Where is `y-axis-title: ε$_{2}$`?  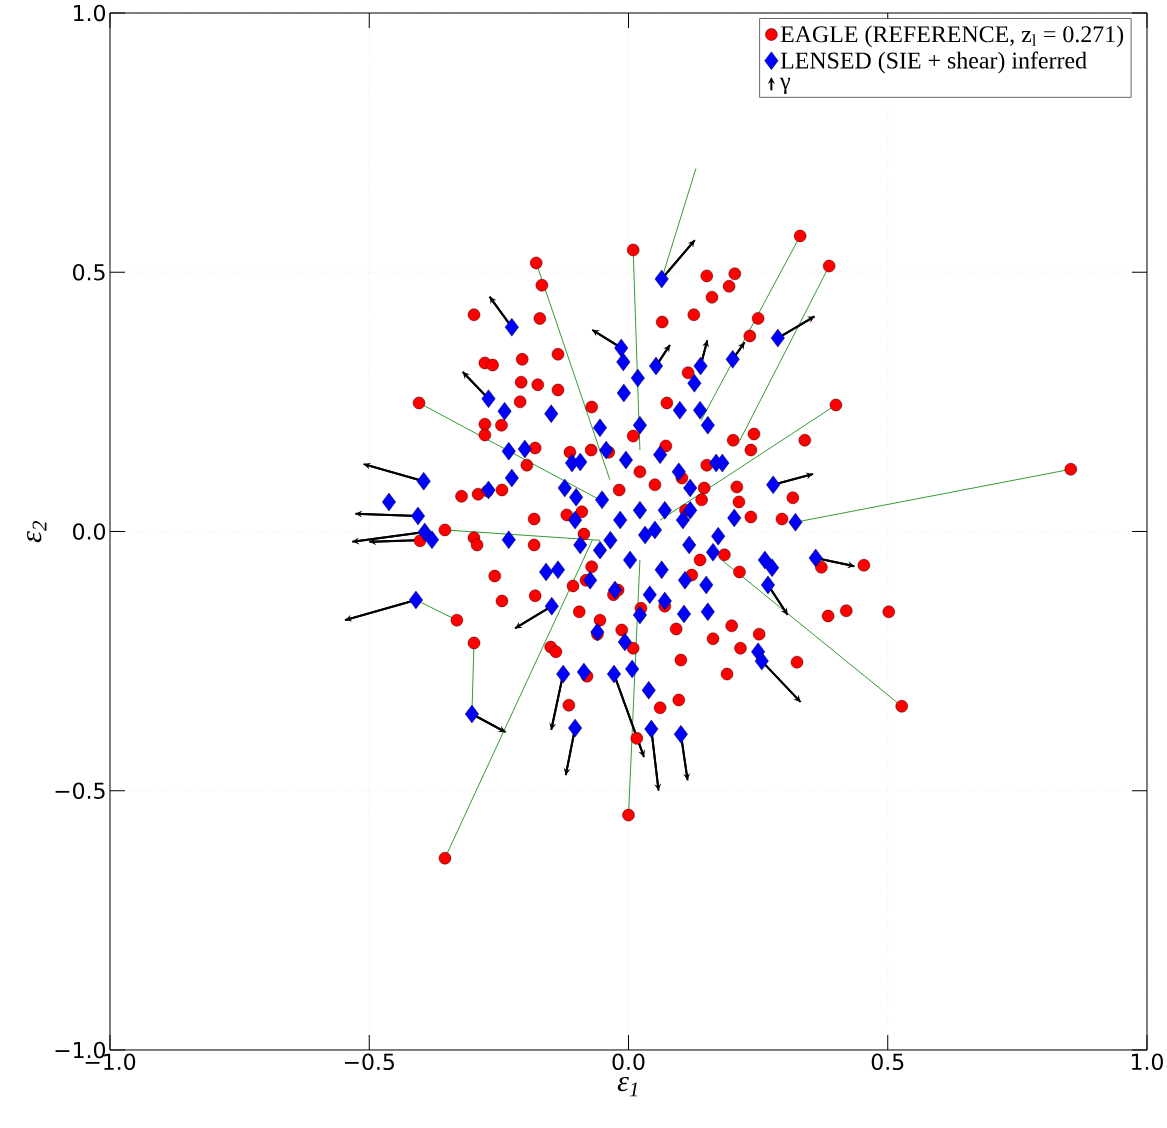 y-axis-title: ε$_{2}$ is located at coordinates (37, 532).